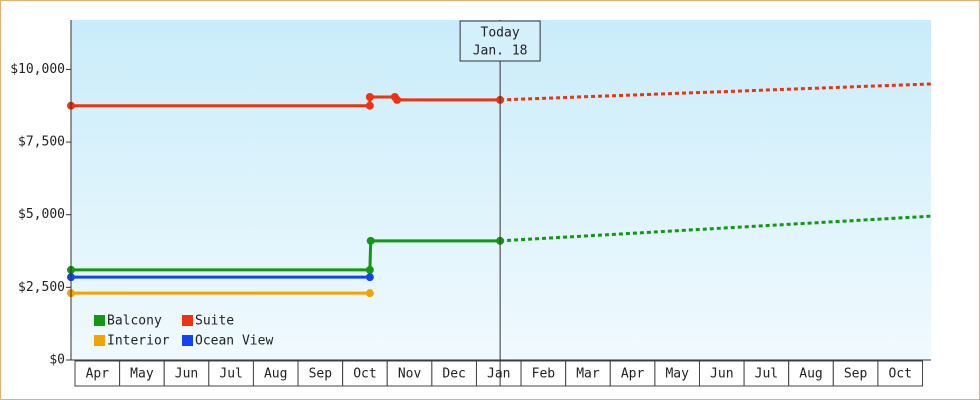 The width and height of the screenshot is (980, 400). What do you see at coordinates (500, 33) in the screenshot?
I see `today-label: Today` at bounding box center [500, 33].